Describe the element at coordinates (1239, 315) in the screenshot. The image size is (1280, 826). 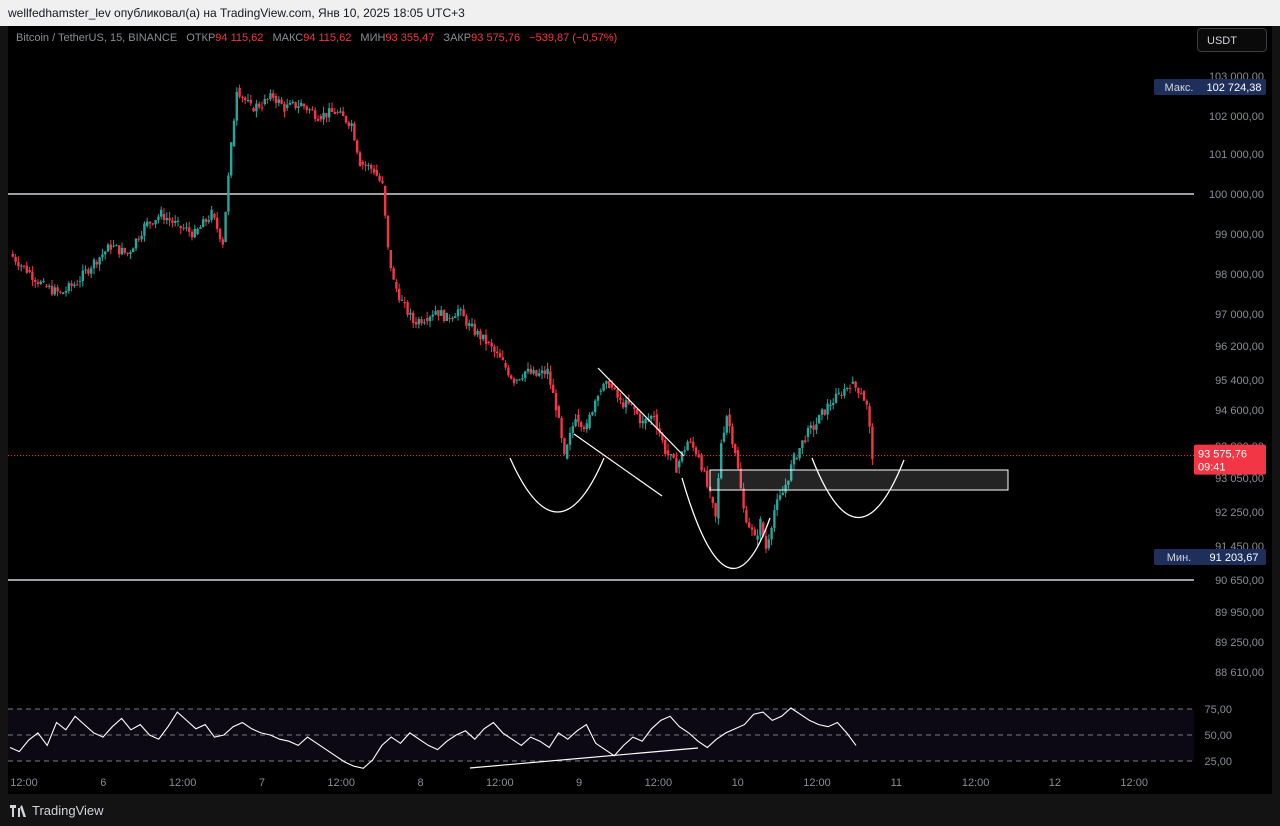
I see `y-tick-label: 97 000,00` at that location.